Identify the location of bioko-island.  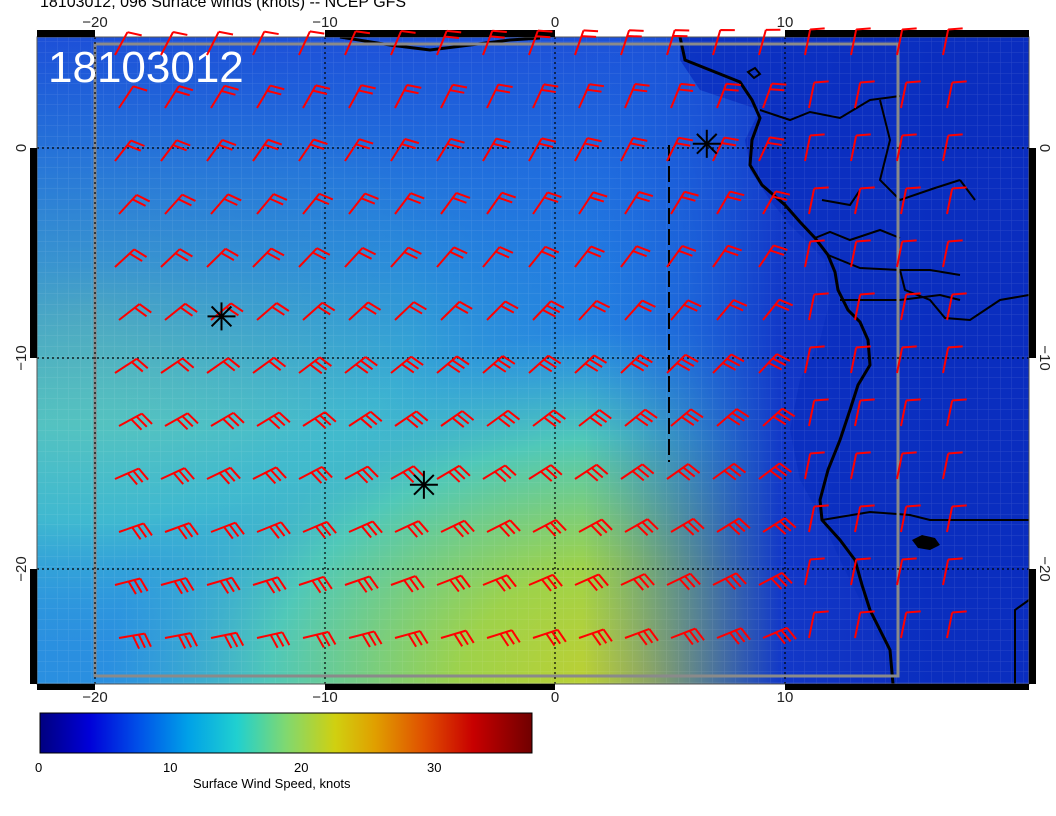
(754, 73).